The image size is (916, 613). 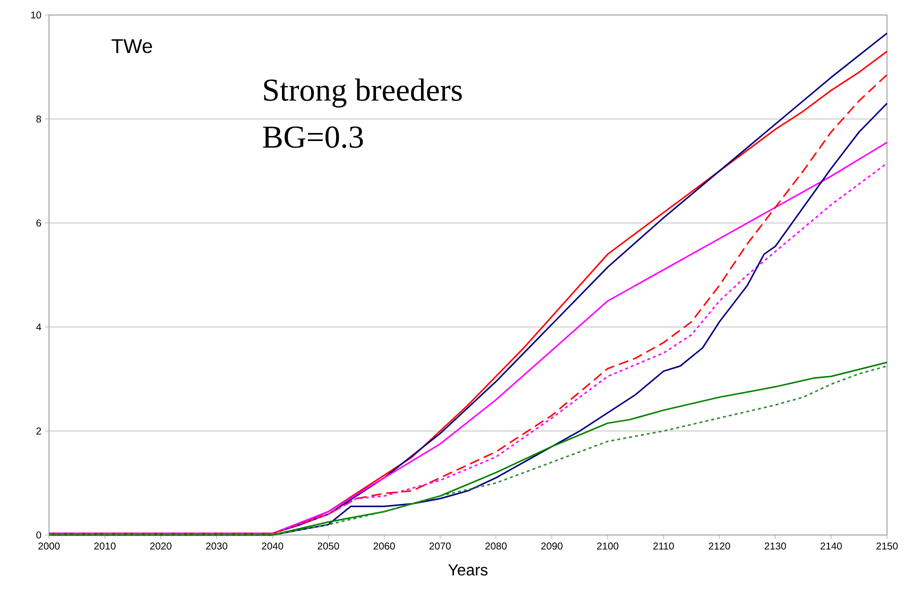 What do you see at coordinates (384, 546) in the screenshot?
I see `x-tick-label: 2060` at bounding box center [384, 546].